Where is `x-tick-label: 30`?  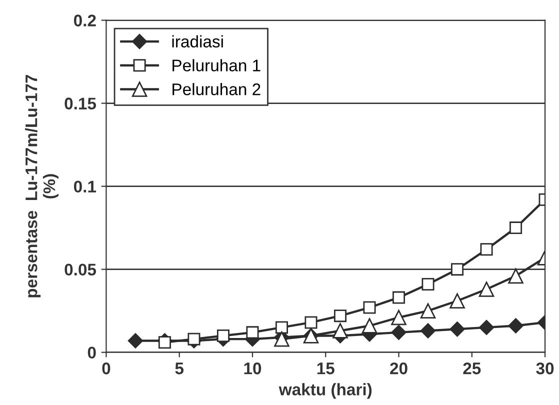 x-tick-label: 30 is located at coordinates (545, 368).